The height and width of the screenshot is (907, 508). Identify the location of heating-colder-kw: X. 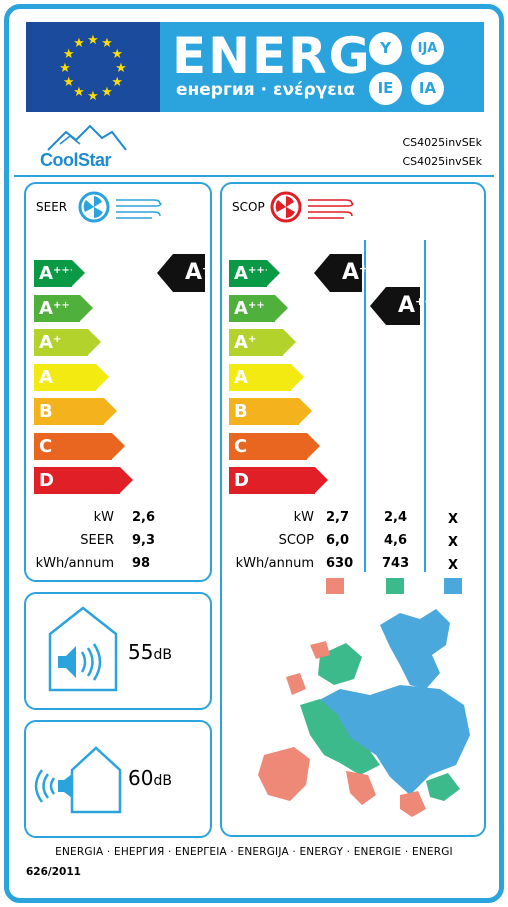
(453, 519).